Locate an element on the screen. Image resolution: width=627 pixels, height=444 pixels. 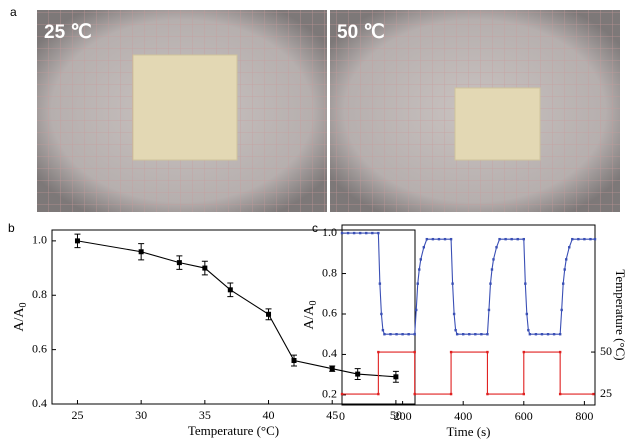
x-tick-label: 50 is located at coordinates (396, 415).